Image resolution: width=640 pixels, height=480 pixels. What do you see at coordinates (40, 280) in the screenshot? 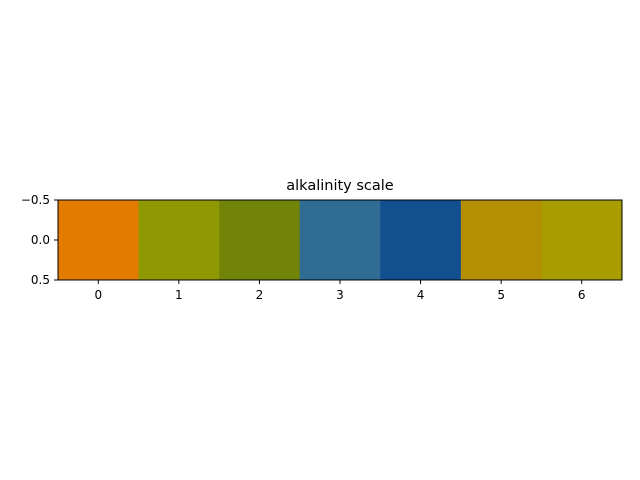
I see `y-tick-label-2: 0.5` at bounding box center [40, 280].